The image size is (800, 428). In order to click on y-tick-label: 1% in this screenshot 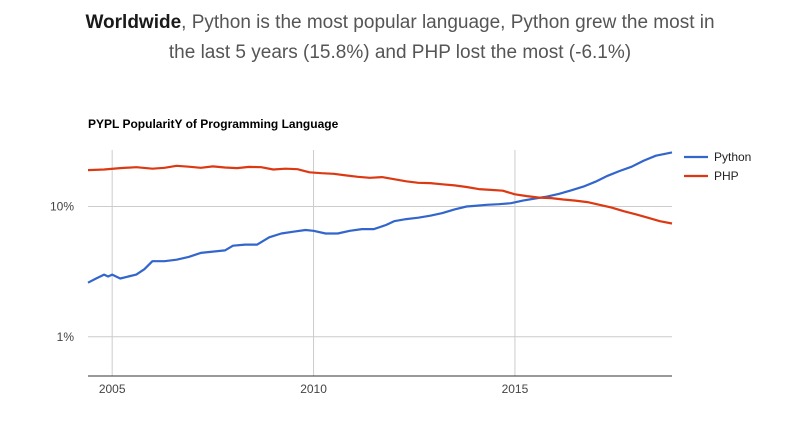, I will do `click(66, 337)`.